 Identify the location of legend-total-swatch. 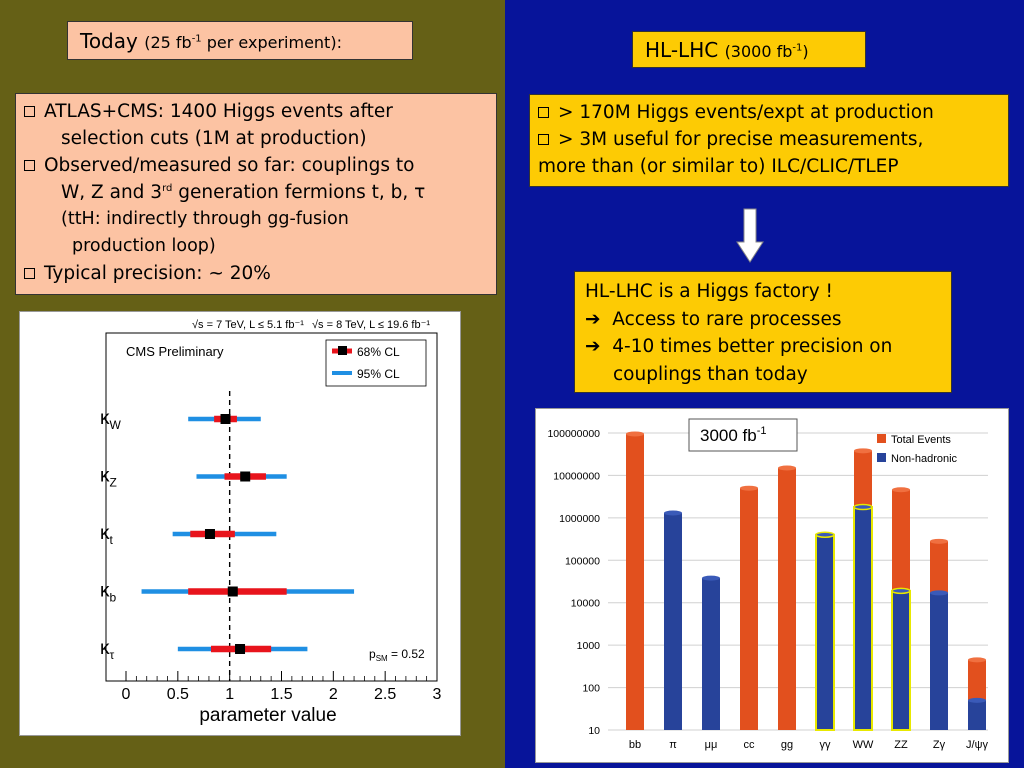
(881, 438).